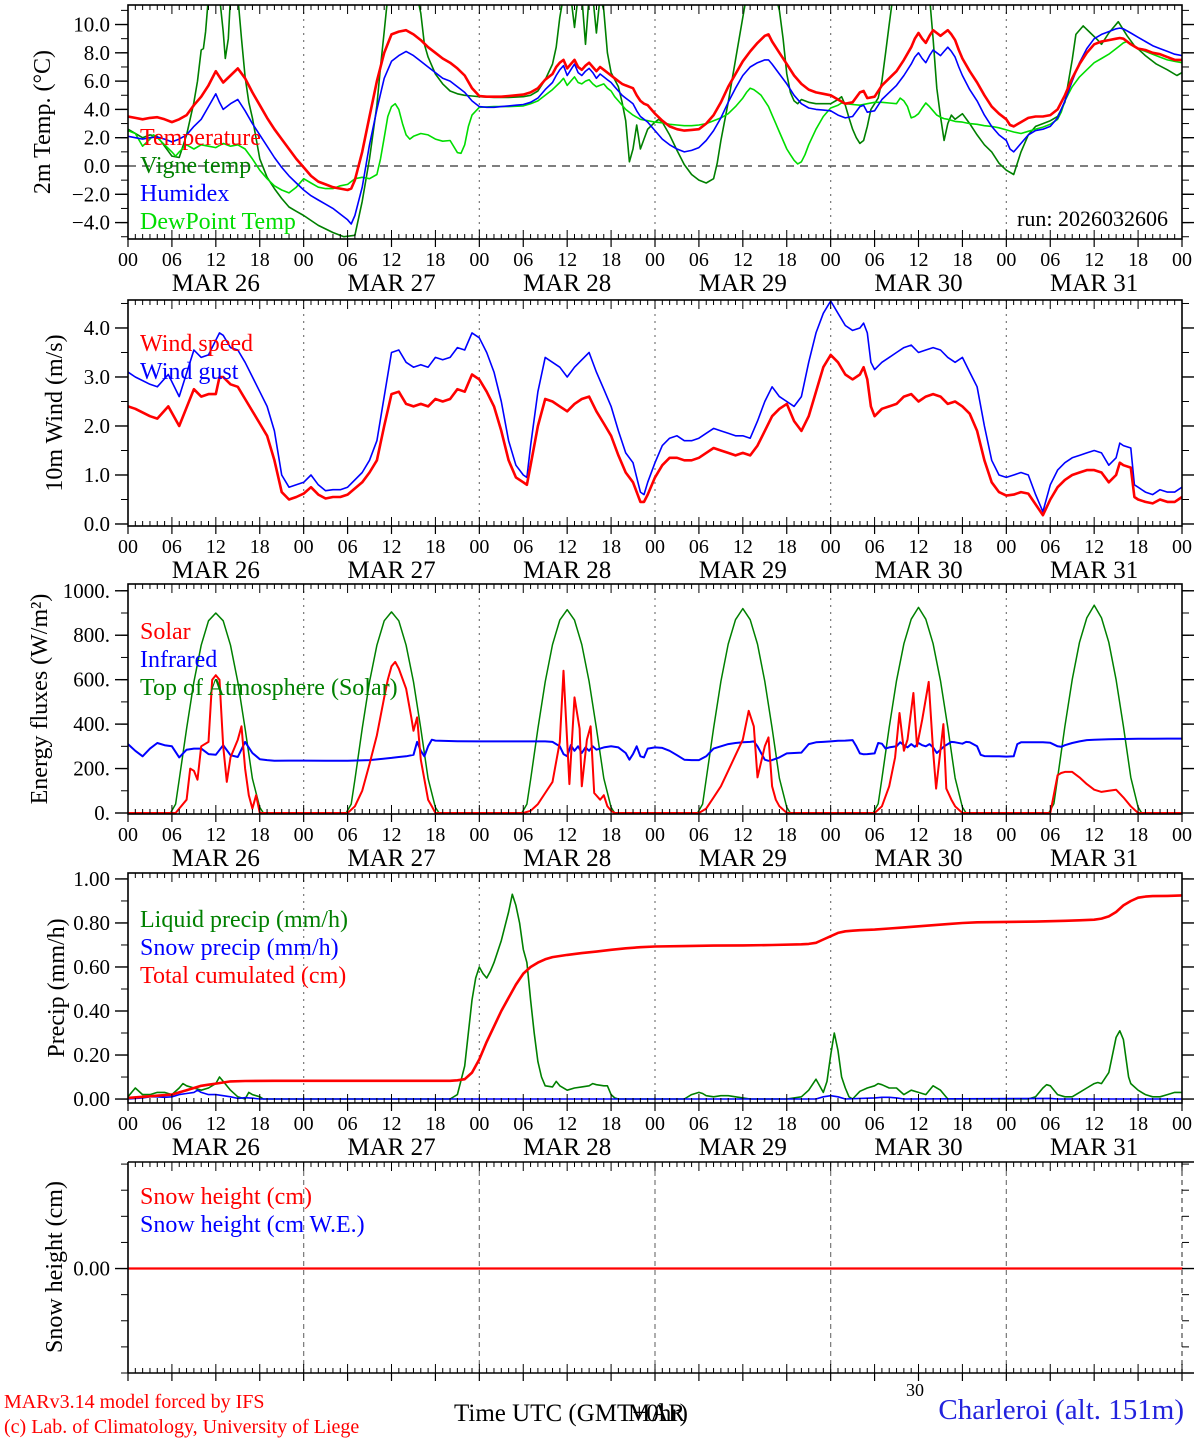 This screenshot has height=1440, width=1194. I want to click on legend-item: DewPoint Temp, so click(218, 222).